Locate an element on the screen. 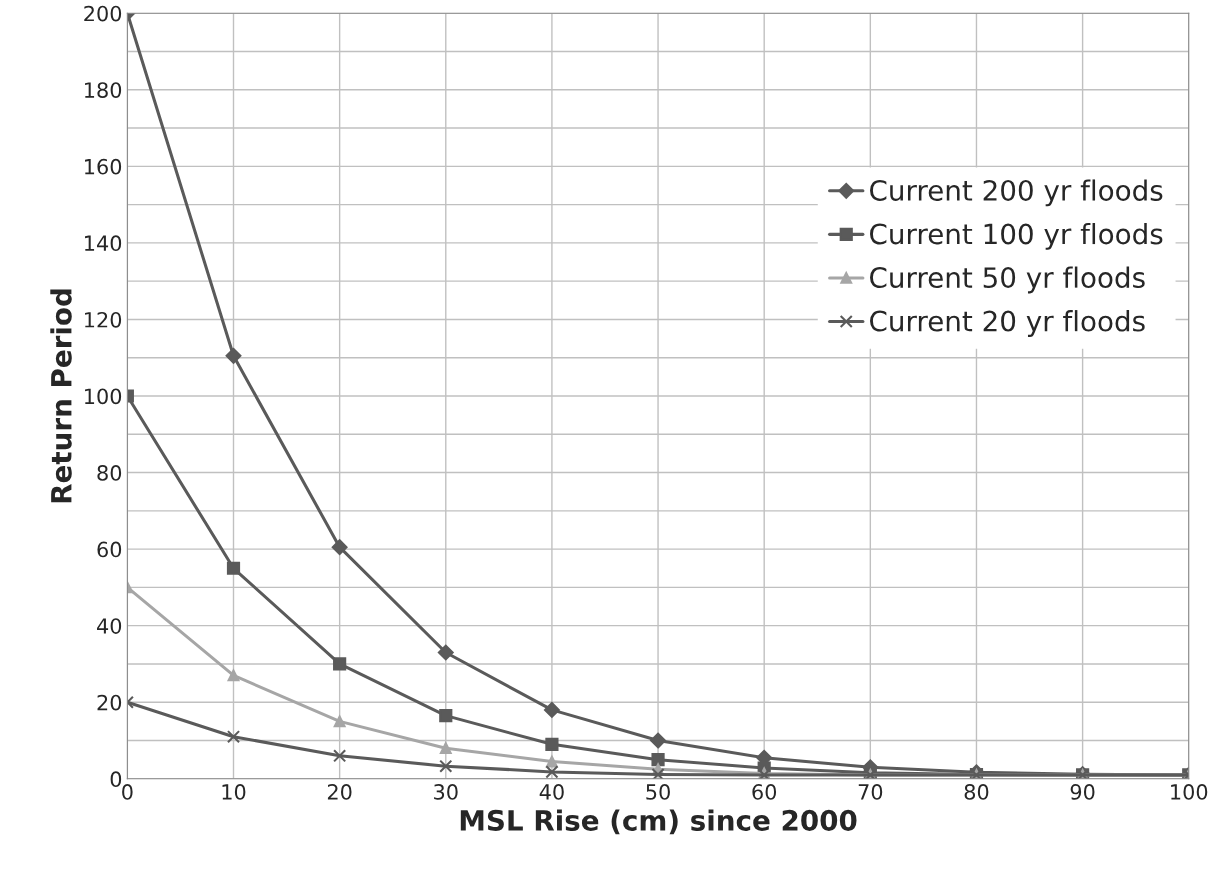  y-tick-label: 180 is located at coordinates (103, 90).